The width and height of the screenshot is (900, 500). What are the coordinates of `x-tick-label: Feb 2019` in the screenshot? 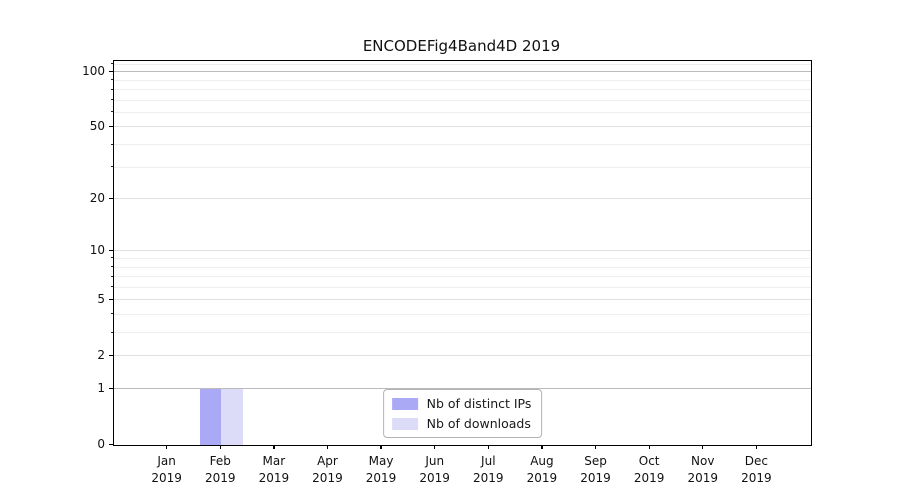 It's located at (220, 469).